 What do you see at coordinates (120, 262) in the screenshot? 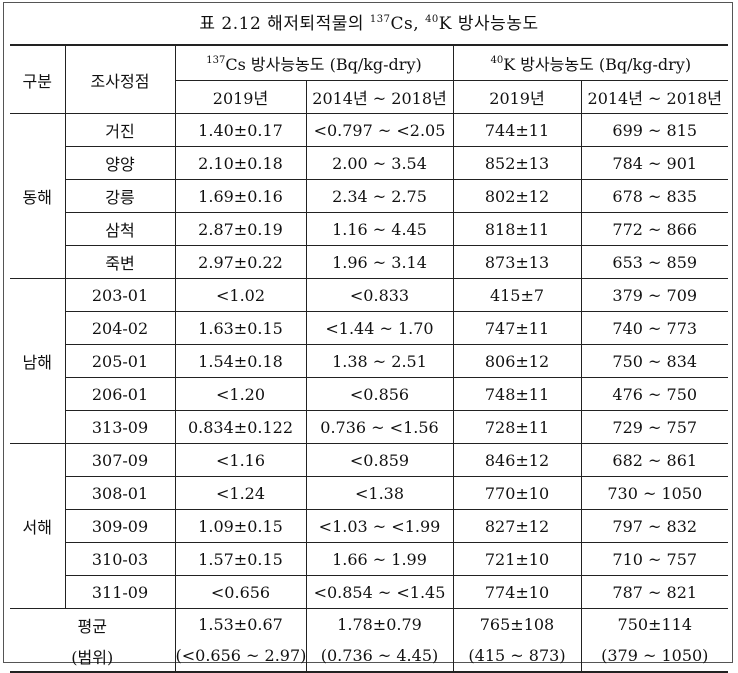
I see `station-cell: 죽변` at bounding box center [120, 262].